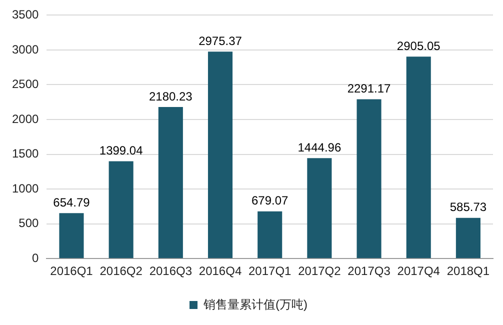 The width and height of the screenshot is (503, 325). I want to click on data-label: 679.07, so click(270, 201).